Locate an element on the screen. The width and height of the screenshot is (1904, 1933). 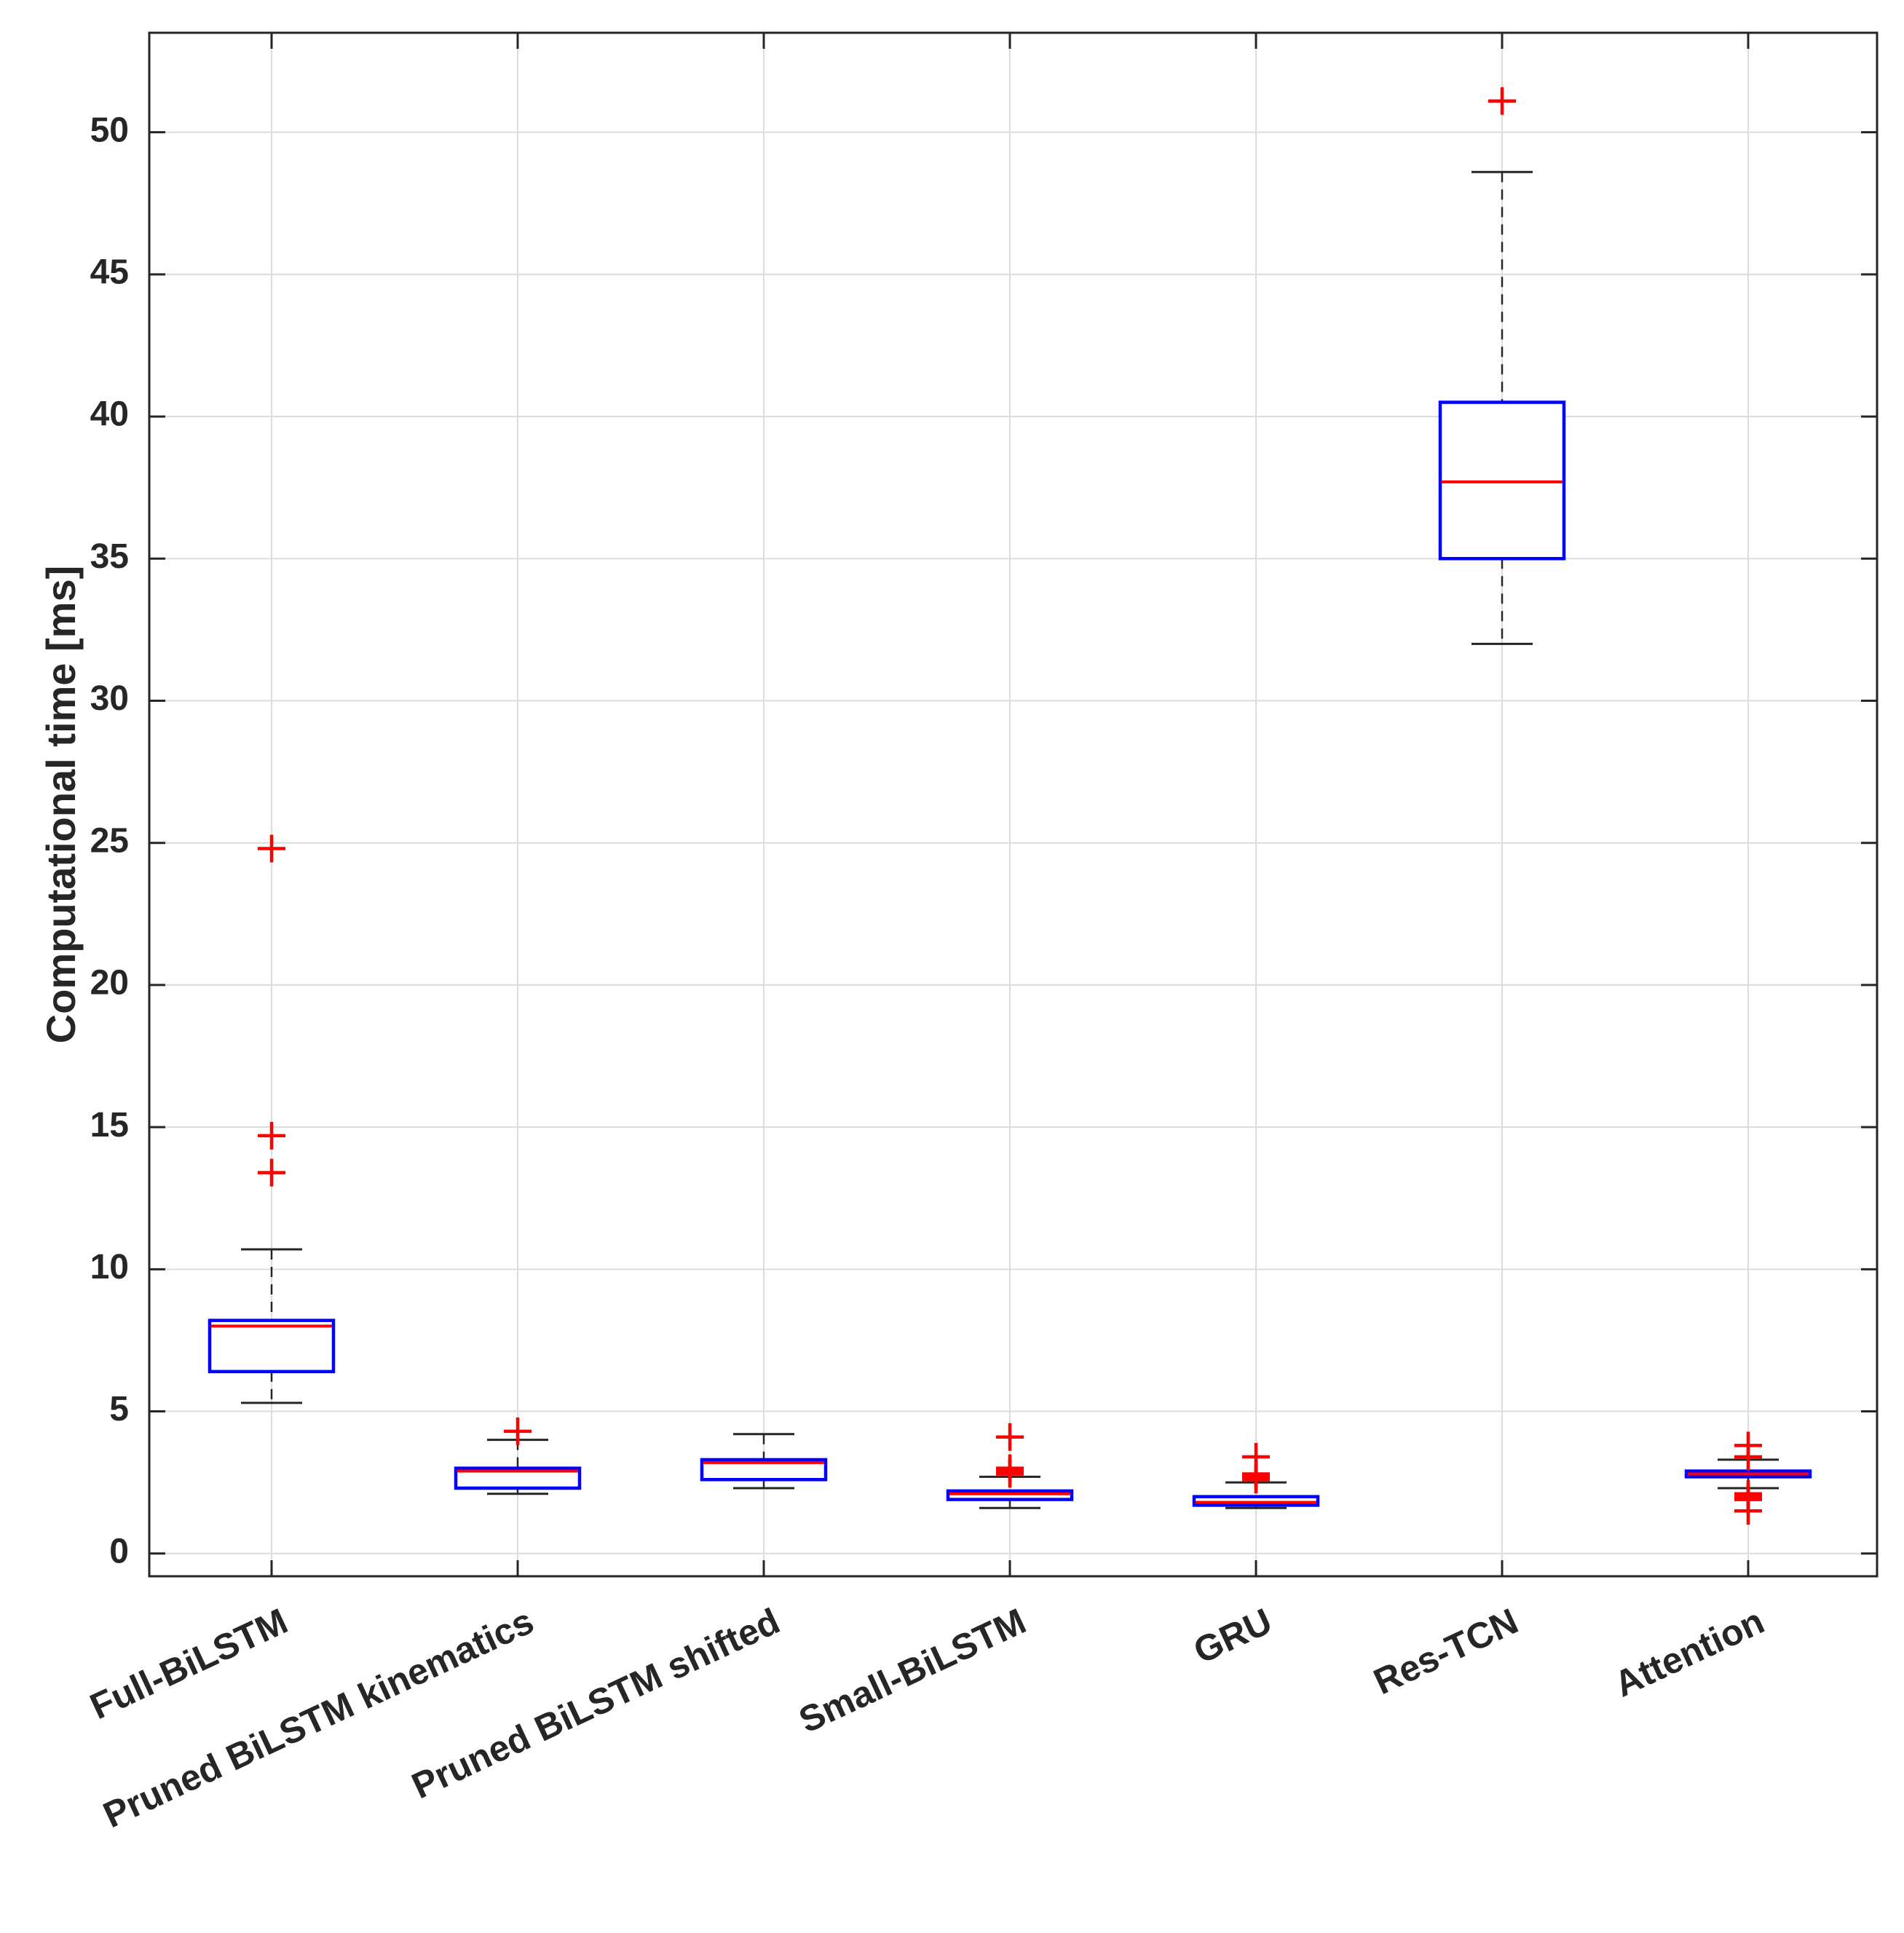
y-tick-label: 35 is located at coordinates (109, 556).